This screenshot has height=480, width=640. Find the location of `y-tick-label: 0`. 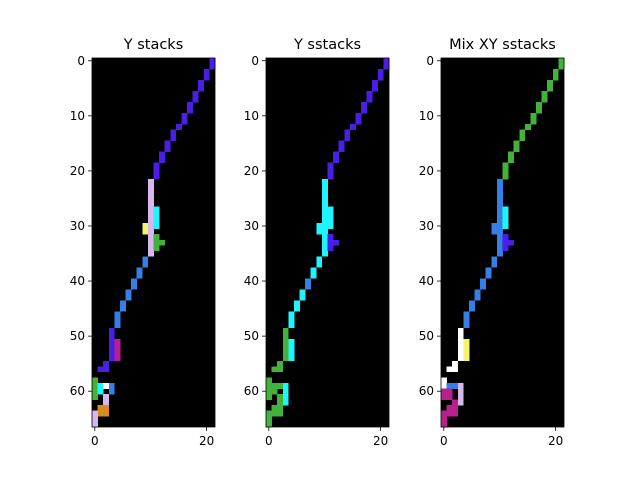

y-tick-label: 0 is located at coordinates (430, 61).